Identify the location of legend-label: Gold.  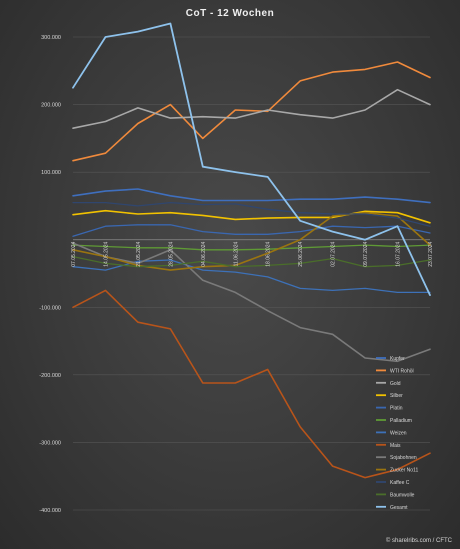
(395, 384).